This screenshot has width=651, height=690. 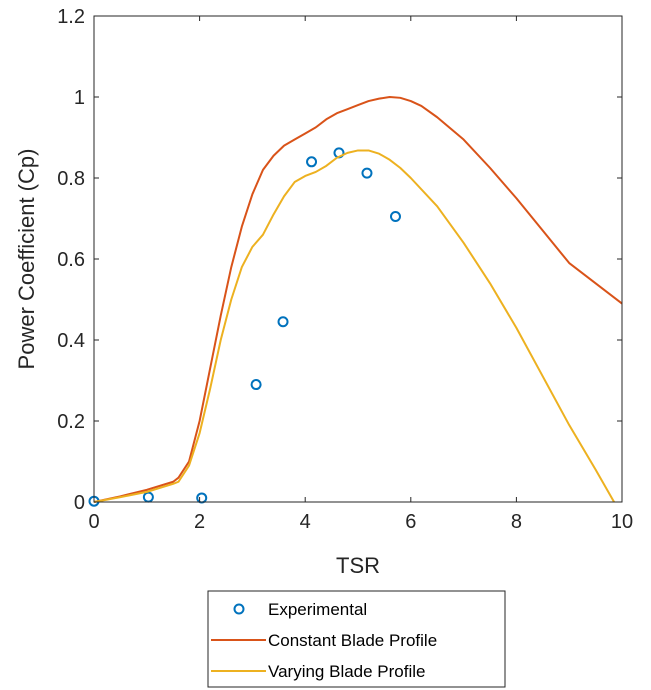 What do you see at coordinates (71, 17) in the screenshot?
I see `y-tick-label: 1.2` at bounding box center [71, 17].